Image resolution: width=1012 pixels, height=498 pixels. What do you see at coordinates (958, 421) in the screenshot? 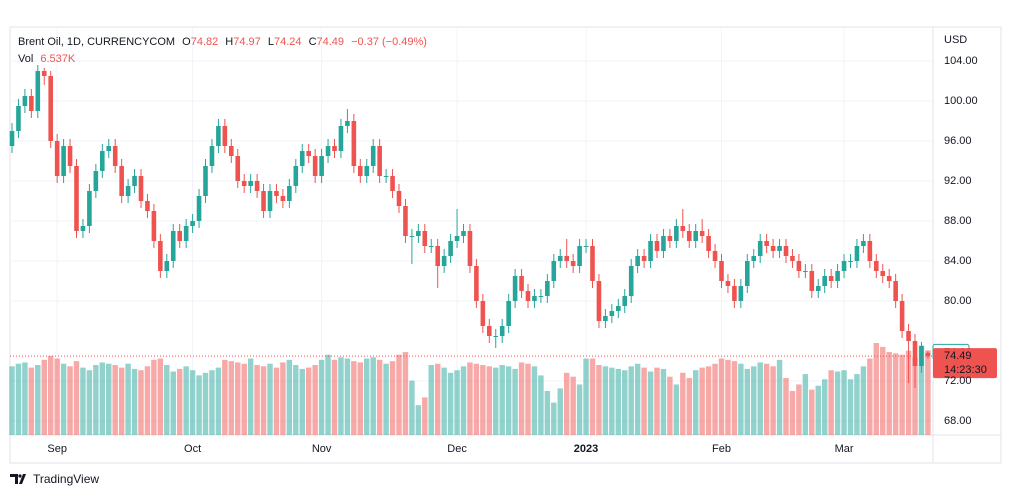
I see `y-tick-label: 68.00` at bounding box center [958, 421].